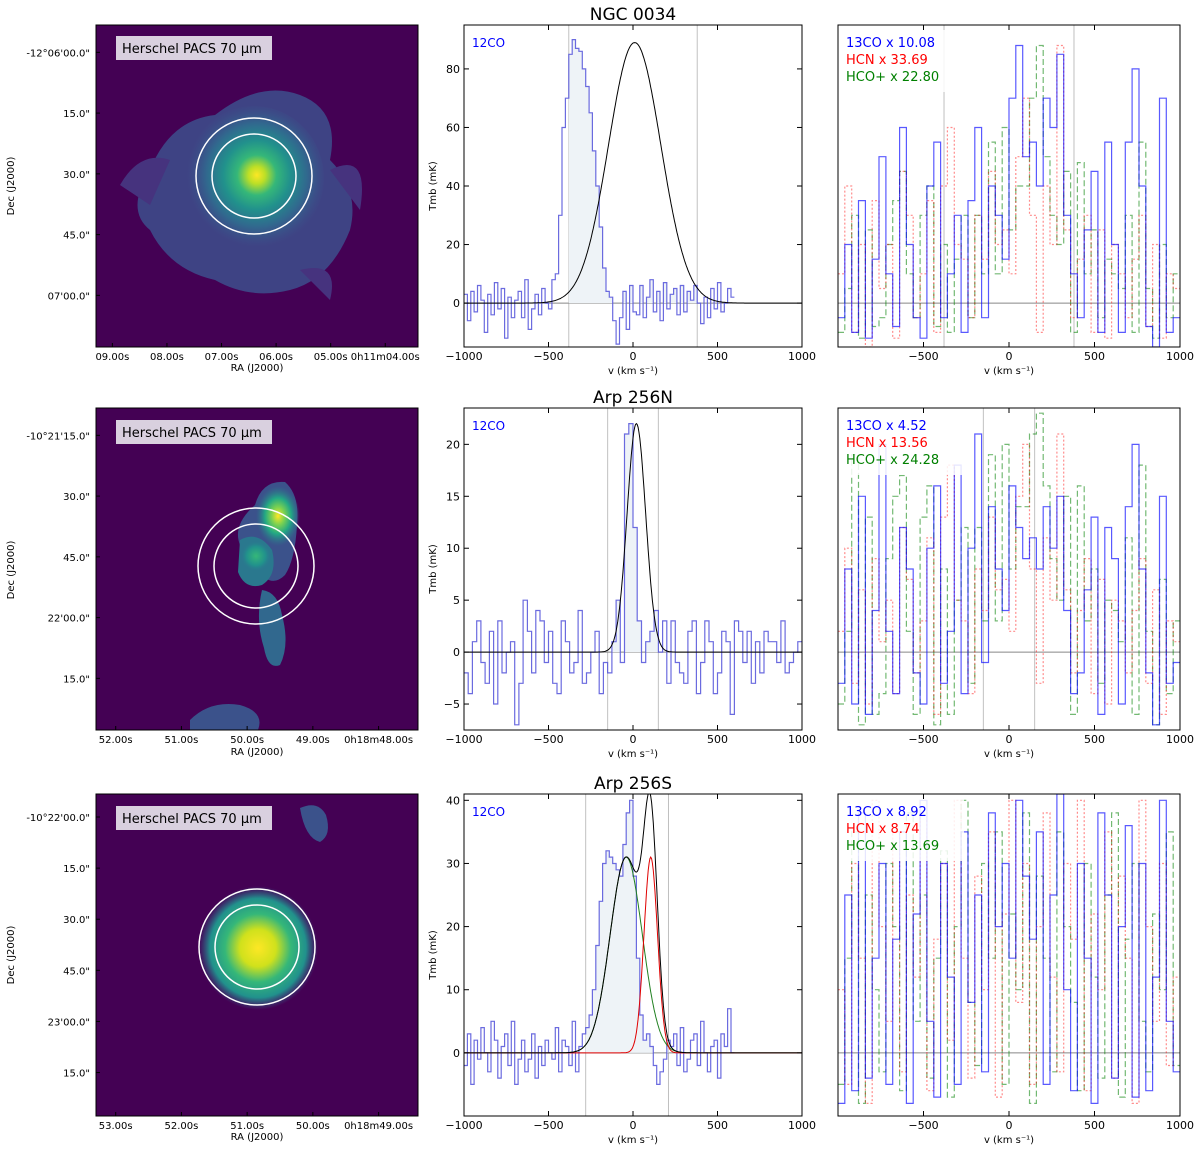 The width and height of the screenshot is (1200, 1151). What do you see at coordinates (433, 569) in the screenshot?
I see `y-axis-label: Tmb (mK)` at bounding box center [433, 569].